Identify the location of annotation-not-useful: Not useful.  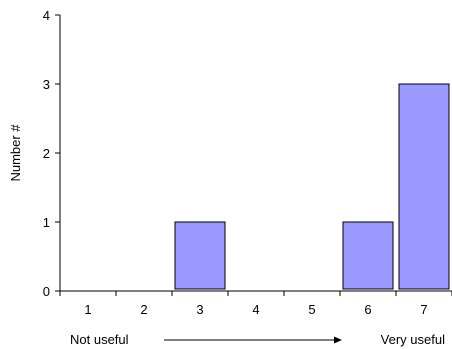
(99, 339).